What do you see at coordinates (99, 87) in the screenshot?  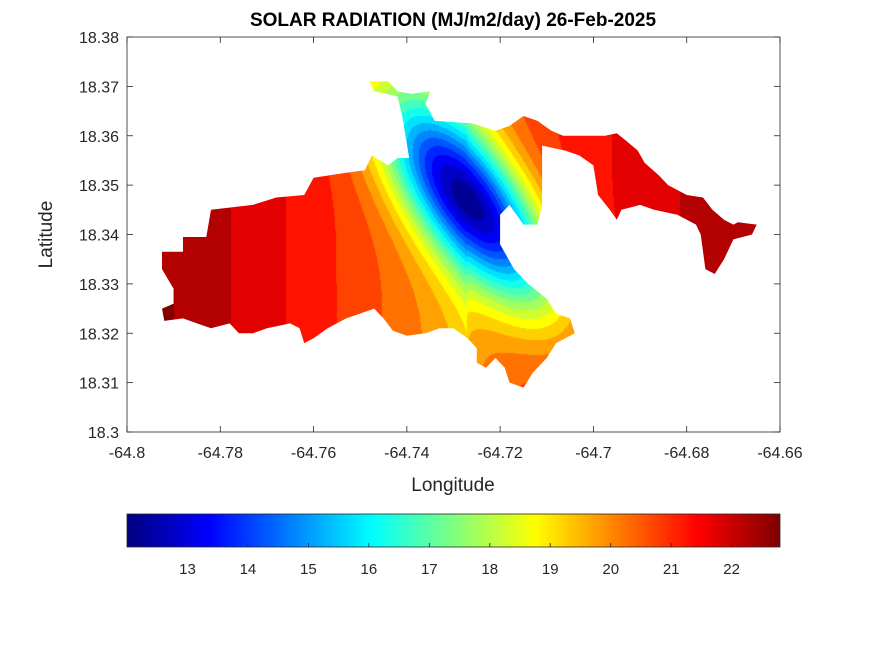 I see `y-tick-label: 18.37` at bounding box center [99, 87].